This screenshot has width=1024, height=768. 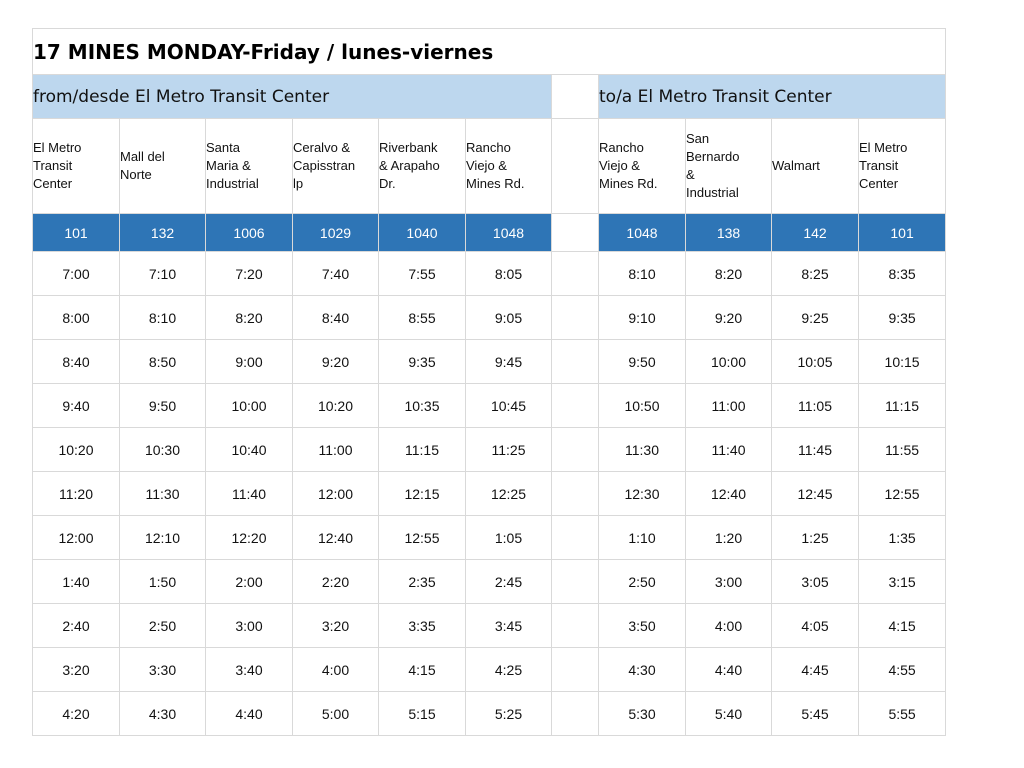 I want to click on from-time-cell: 5:00, so click(x=335, y=713).